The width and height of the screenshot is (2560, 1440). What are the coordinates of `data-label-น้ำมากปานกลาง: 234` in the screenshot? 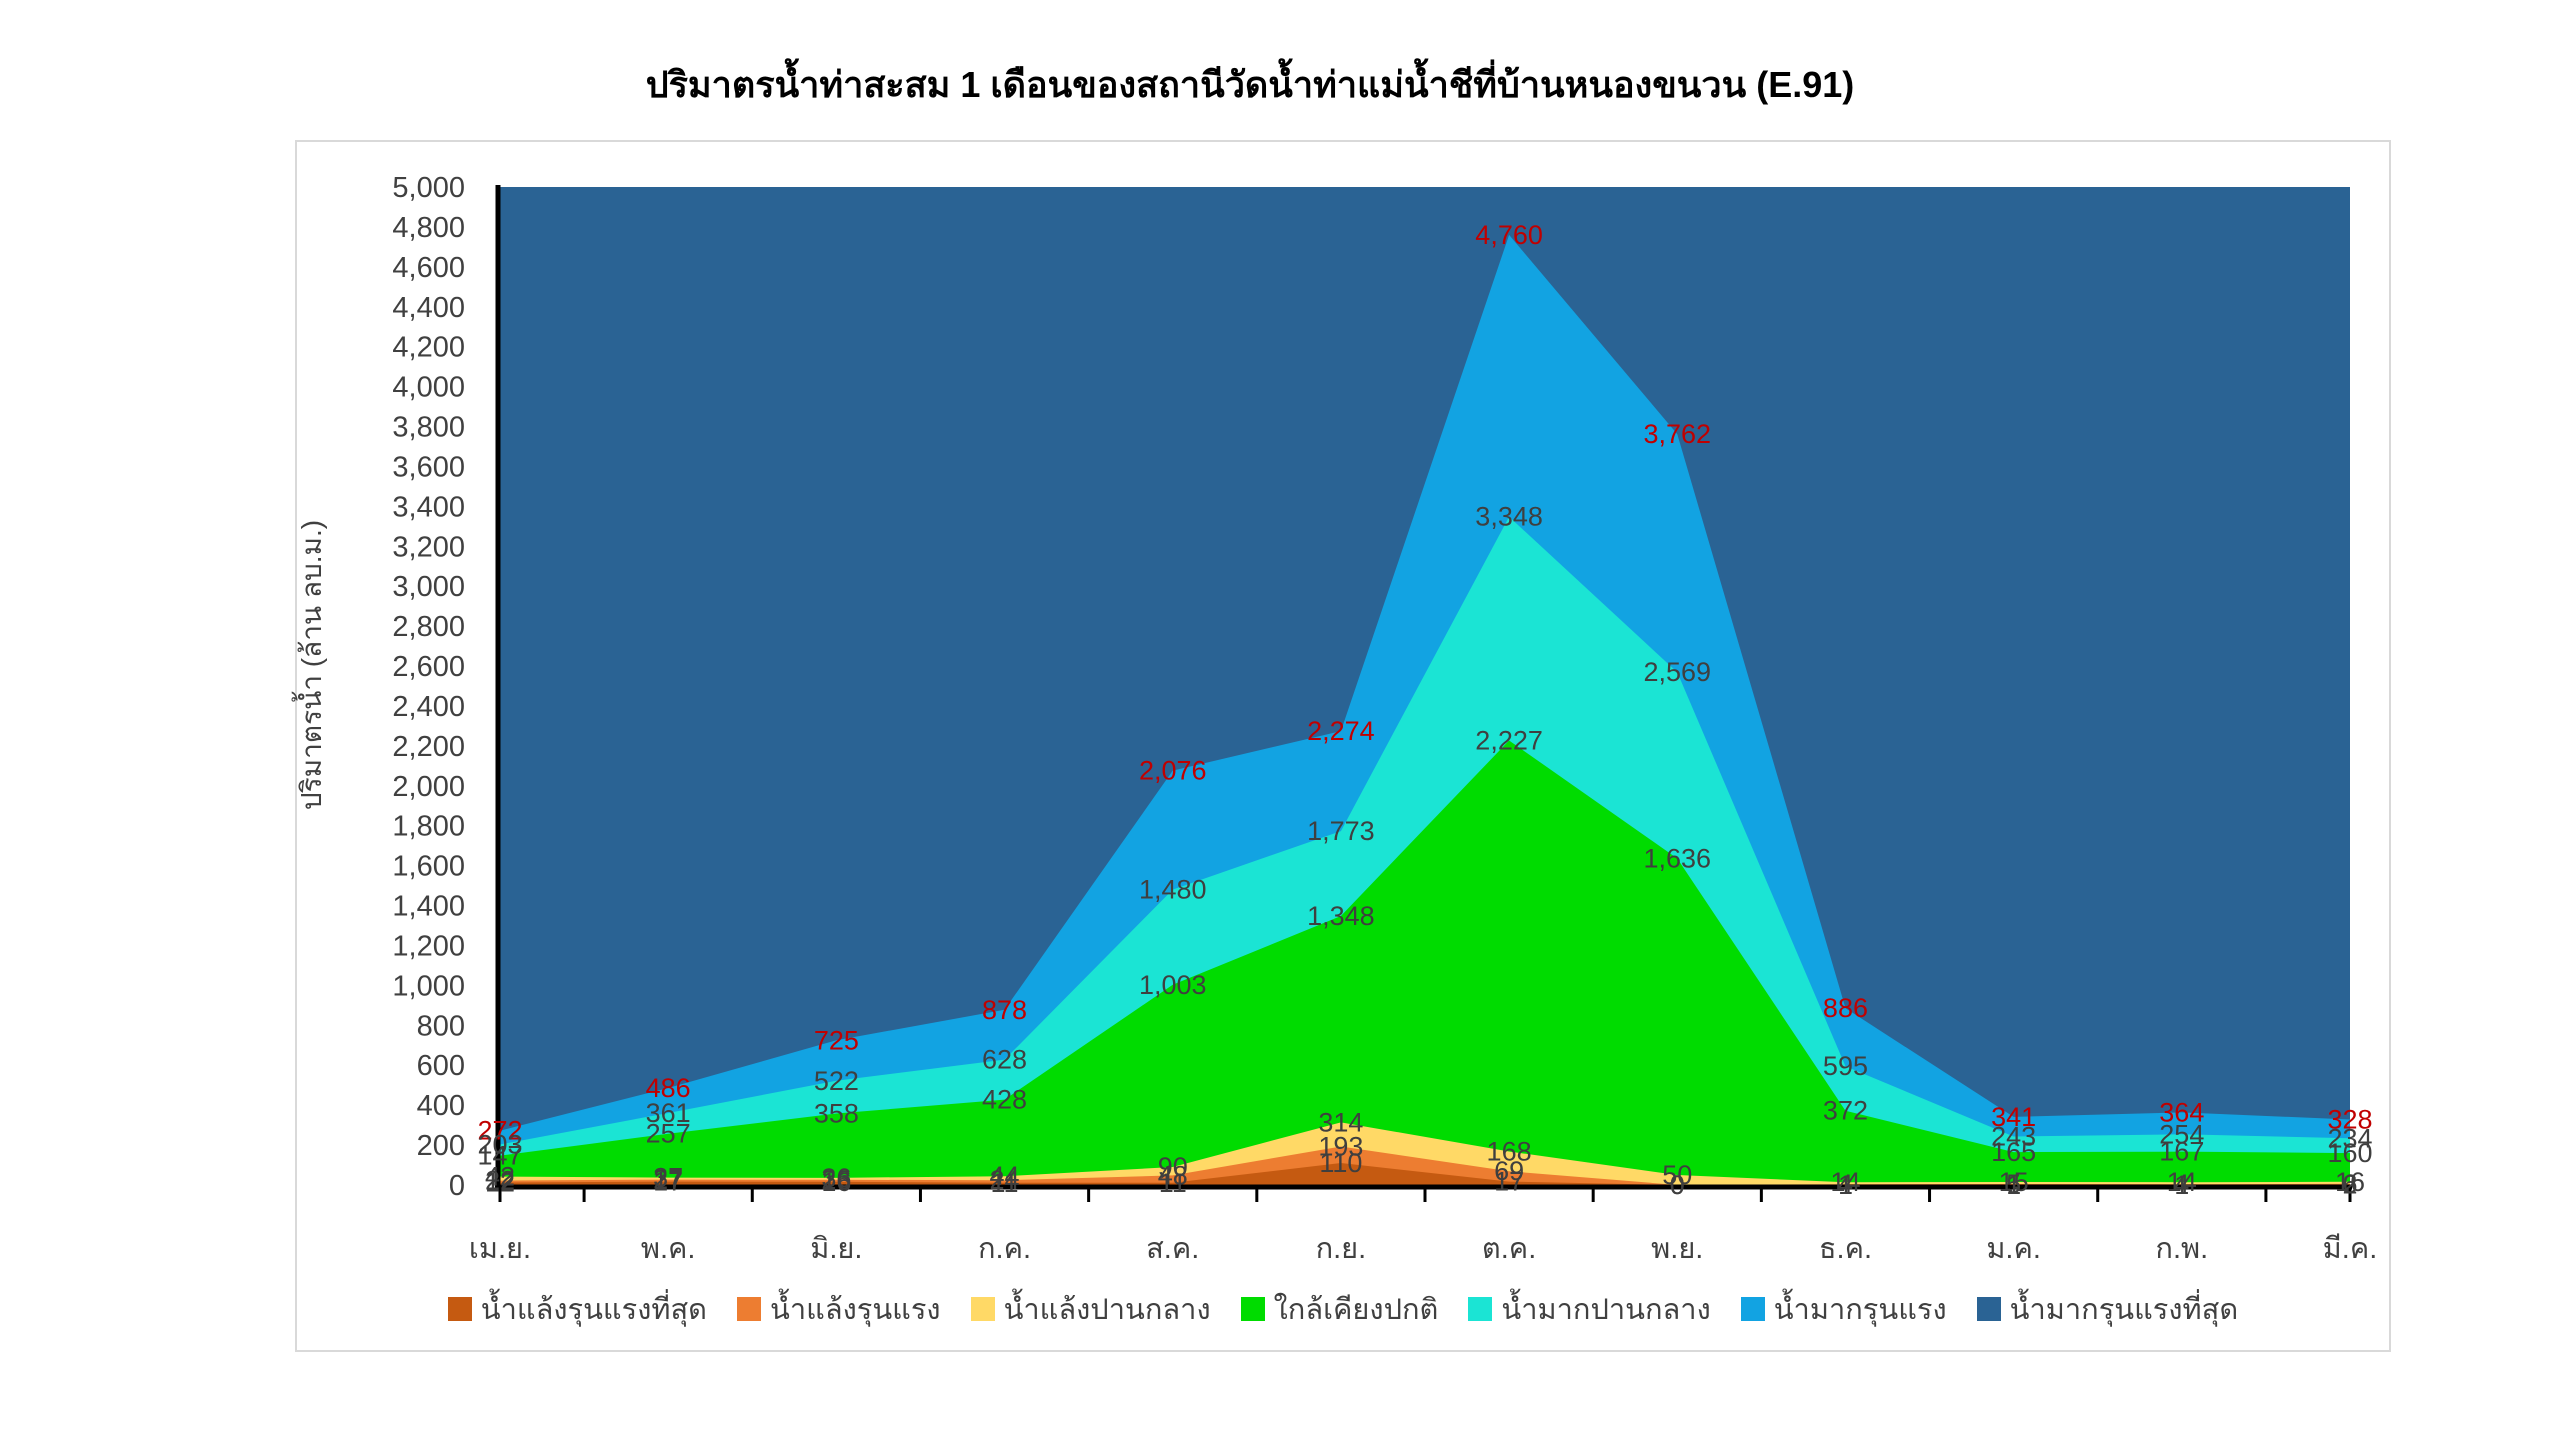 It's located at (2349, 1138).